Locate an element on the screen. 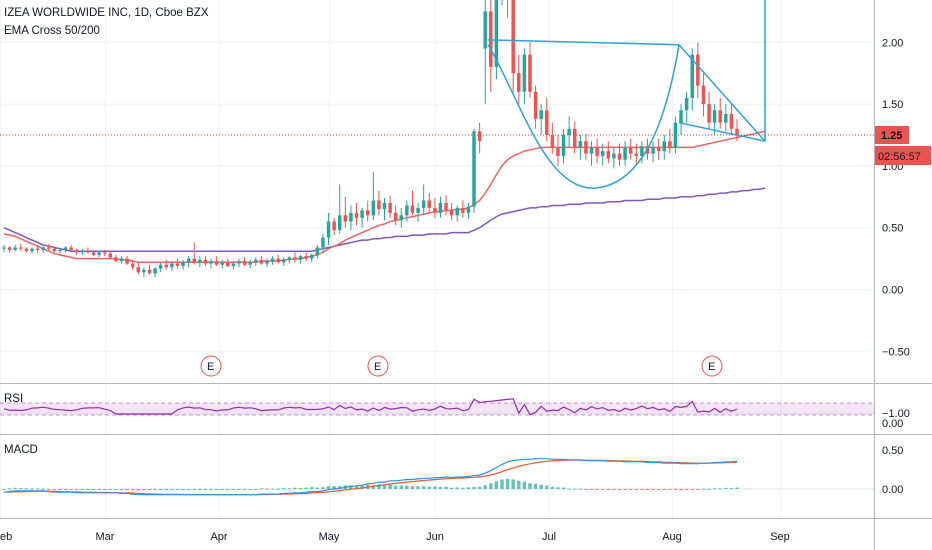  price-tick-label: 0.50 is located at coordinates (892, 229).